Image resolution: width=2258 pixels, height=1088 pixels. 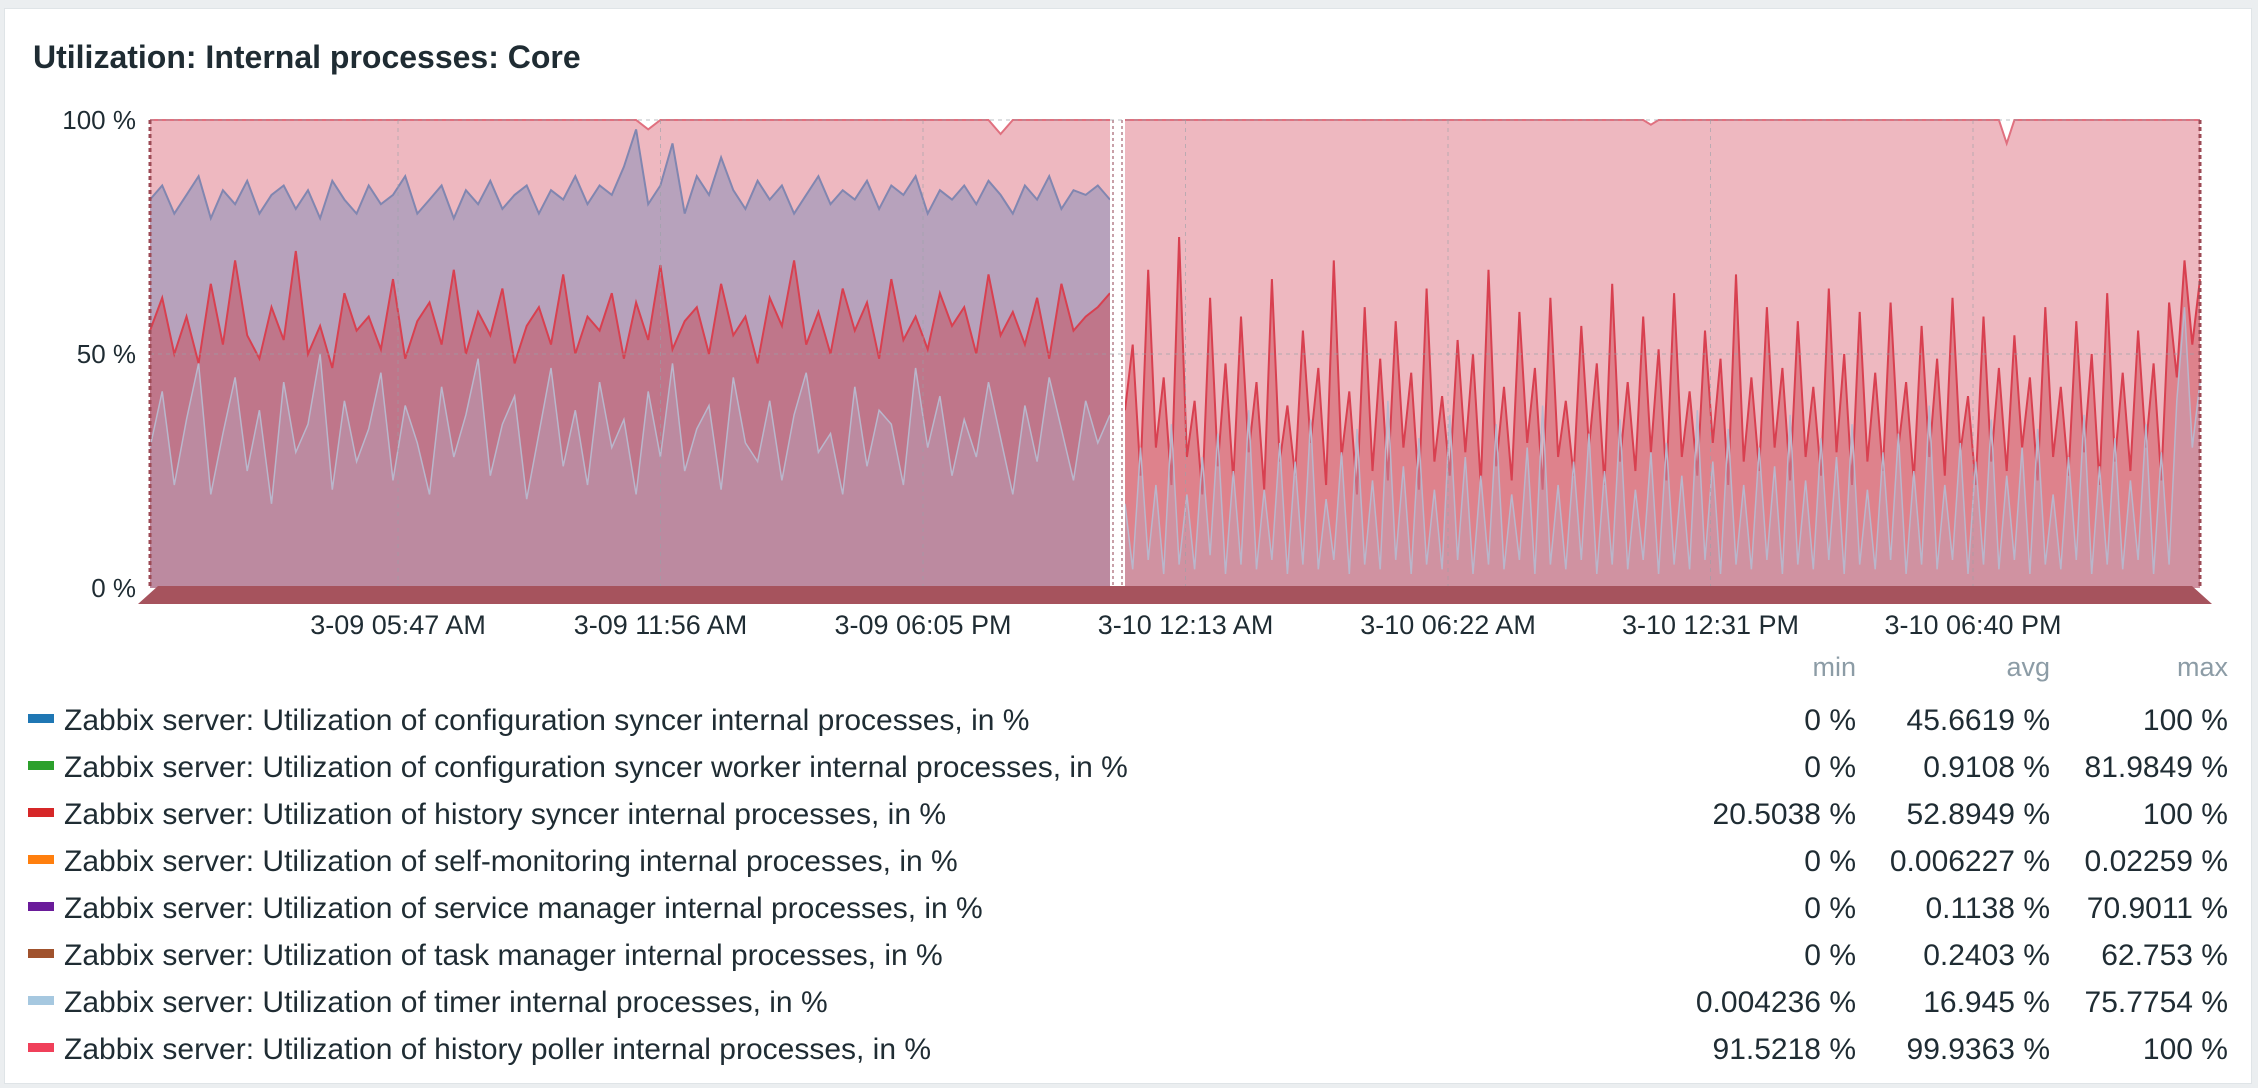 What do you see at coordinates (2028, 667) in the screenshot?
I see `legend-header-avg: avg` at bounding box center [2028, 667].